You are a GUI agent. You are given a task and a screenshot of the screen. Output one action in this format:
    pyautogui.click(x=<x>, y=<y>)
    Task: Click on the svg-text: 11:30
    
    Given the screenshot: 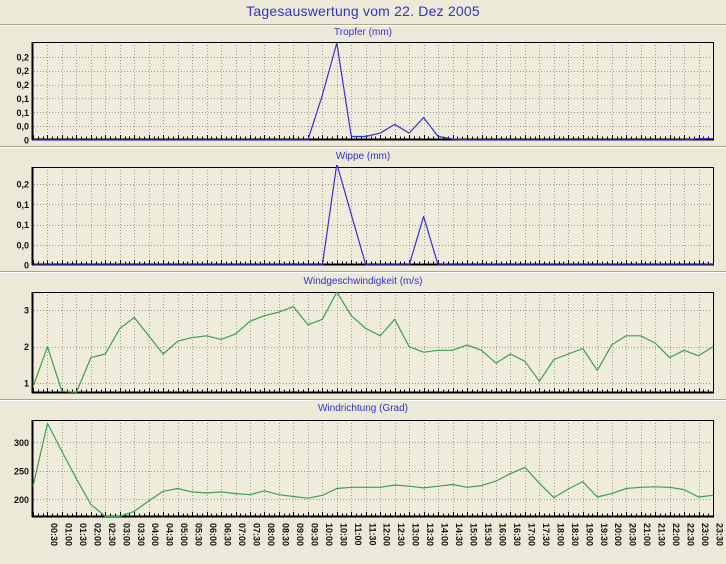 What is the action you would take?
    pyautogui.click(x=372, y=534)
    